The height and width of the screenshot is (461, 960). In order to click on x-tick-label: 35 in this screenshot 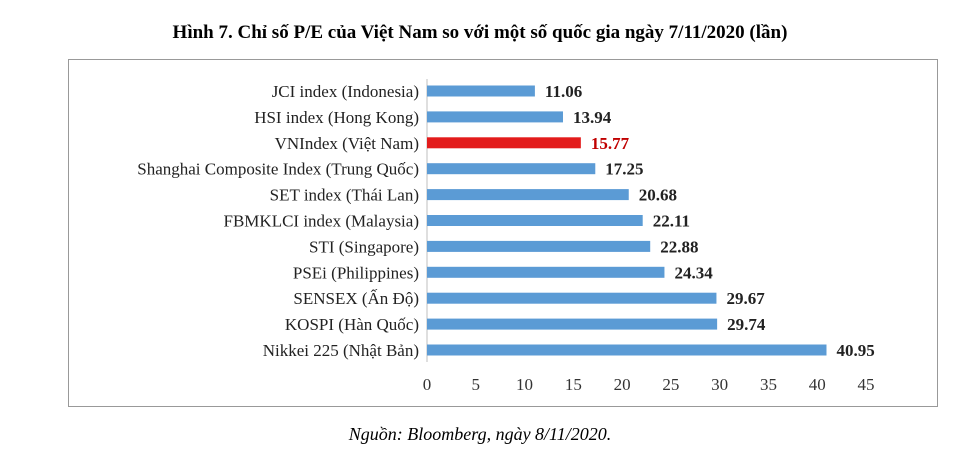, I will do `click(768, 384)`.